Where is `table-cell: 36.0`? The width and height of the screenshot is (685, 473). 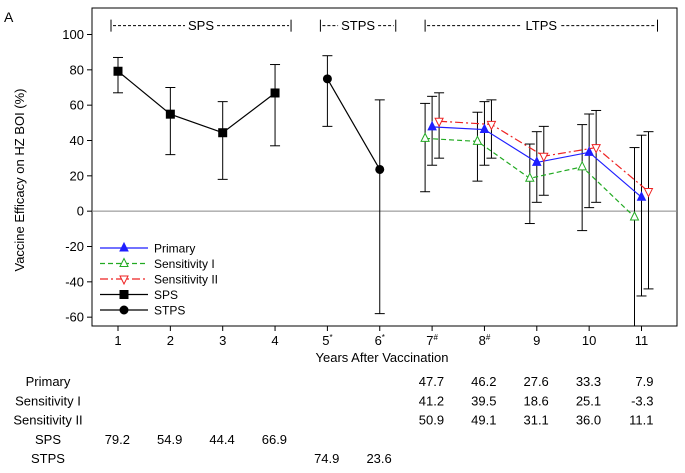 table-cell: 36.0 is located at coordinates (588, 420).